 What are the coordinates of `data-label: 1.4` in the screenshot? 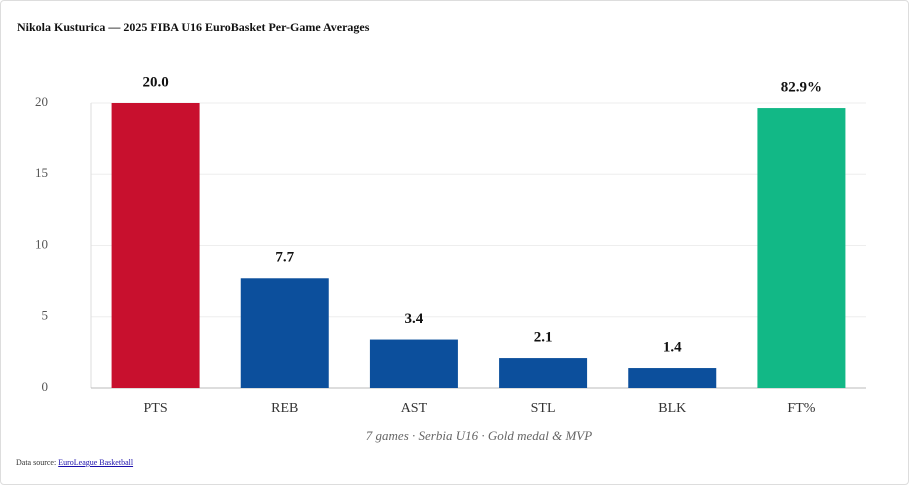 It's located at (672, 347).